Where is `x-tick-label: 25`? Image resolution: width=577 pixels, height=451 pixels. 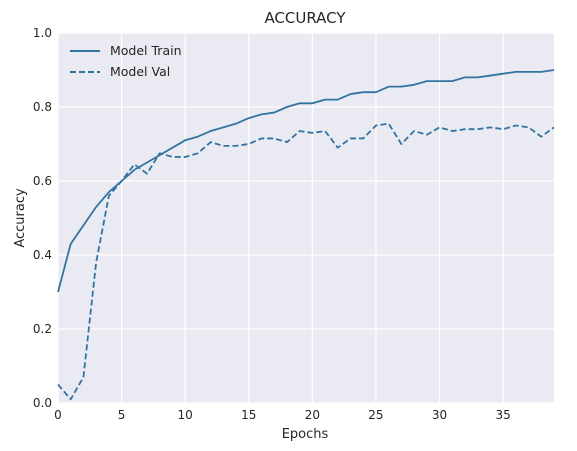
x-tick-label: 25 is located at coordinates (375, 415).